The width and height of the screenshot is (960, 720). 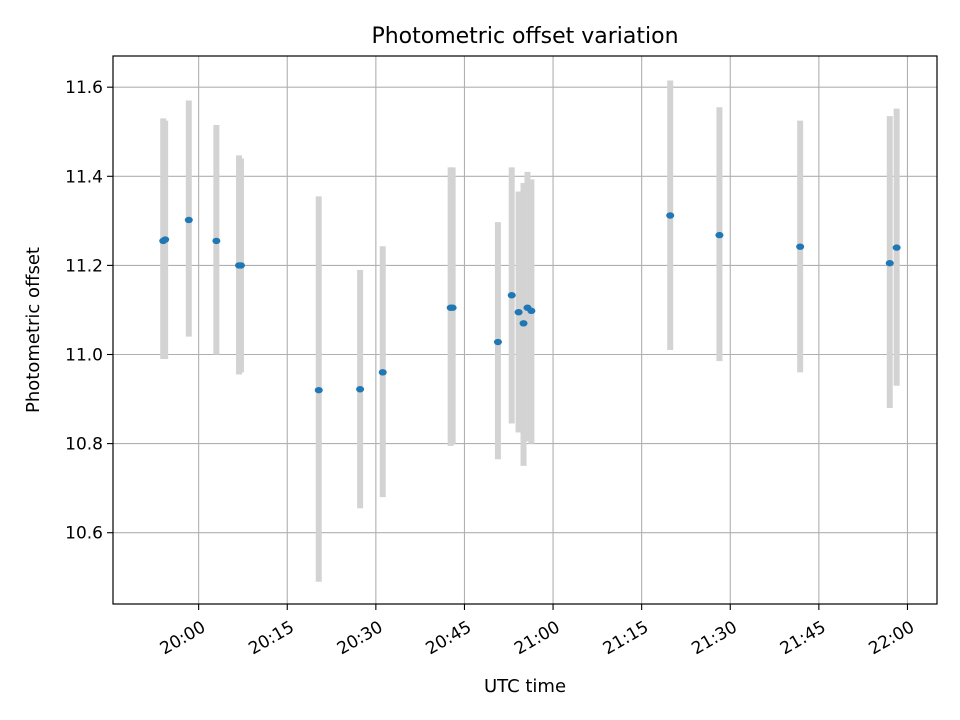 I want to click on x-axis-label: UTC time, so click(x=525, y=686).